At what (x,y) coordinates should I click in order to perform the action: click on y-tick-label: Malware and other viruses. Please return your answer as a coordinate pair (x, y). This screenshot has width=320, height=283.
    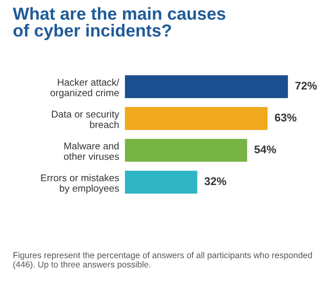
    Looking at the image, I should click on (91, 151).